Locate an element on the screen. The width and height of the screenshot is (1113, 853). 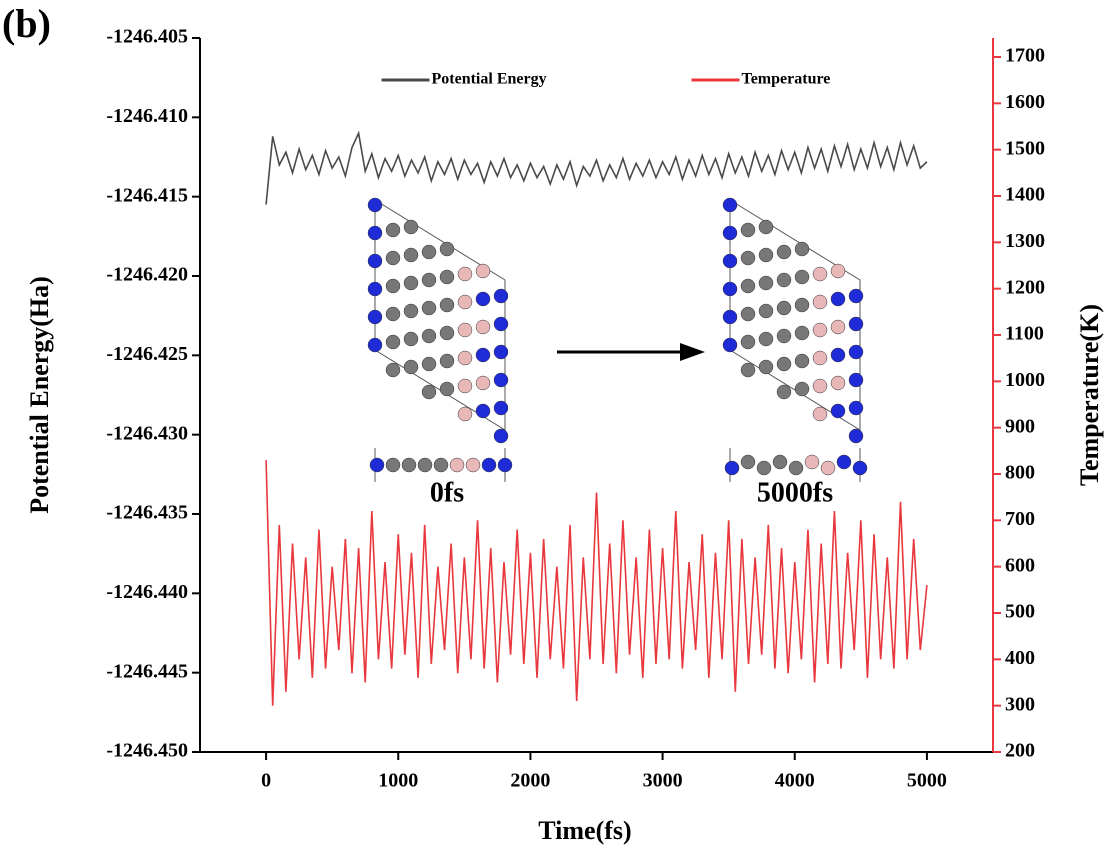
y-tick-label: -1246.450 is located at coordinates (147, 751).